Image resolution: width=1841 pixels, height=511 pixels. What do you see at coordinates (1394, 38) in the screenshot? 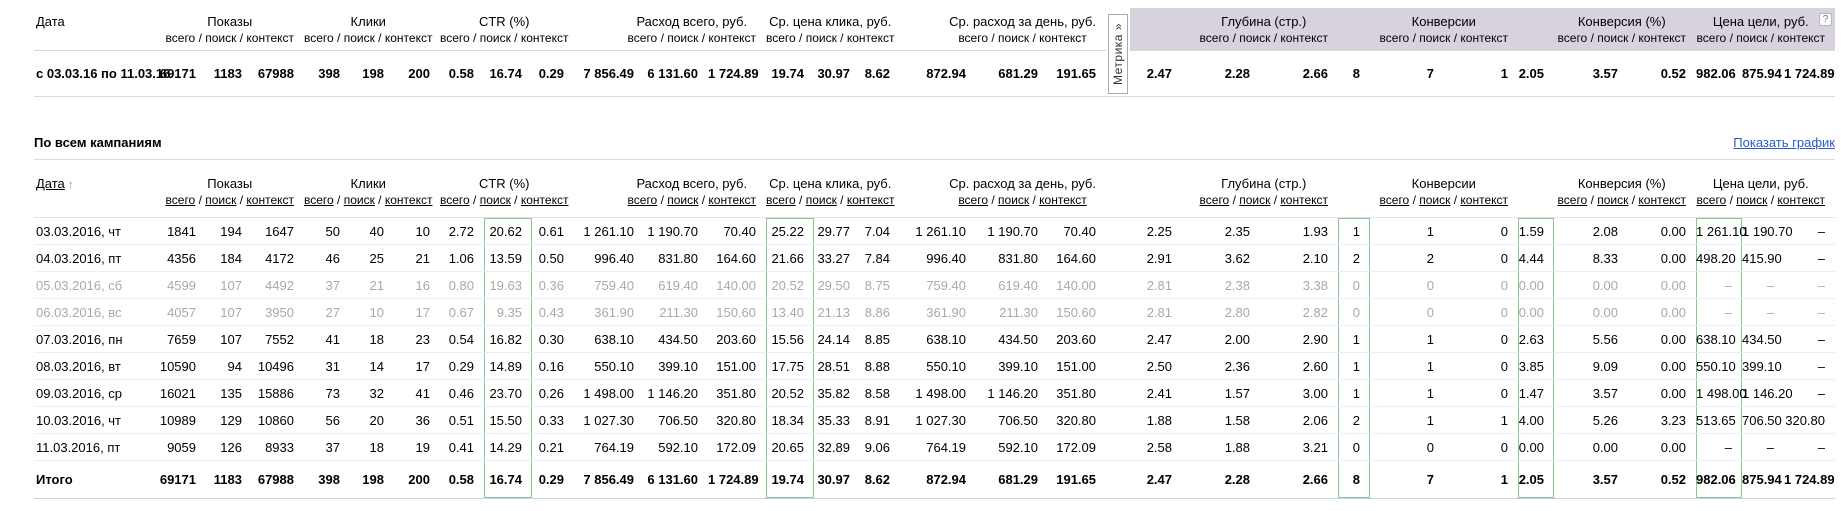
I see `subcol-part-0: всего` at bounding box center [1394, 38].